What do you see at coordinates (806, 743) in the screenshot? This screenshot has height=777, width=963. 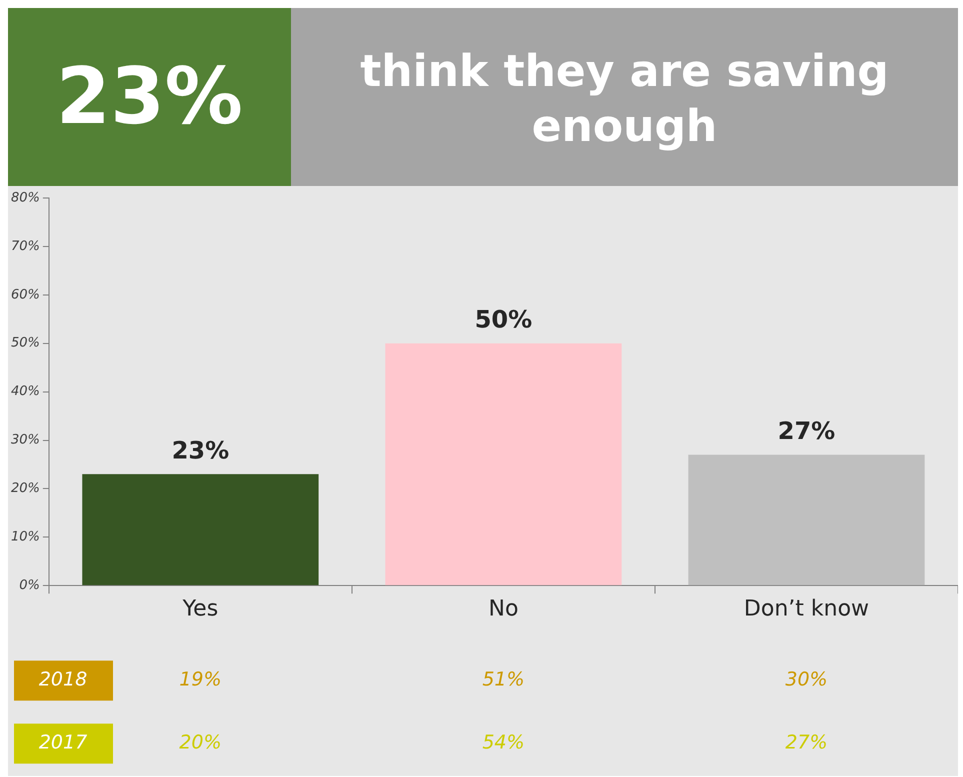 I see `text: 27%` at bounding box center [806, 743].